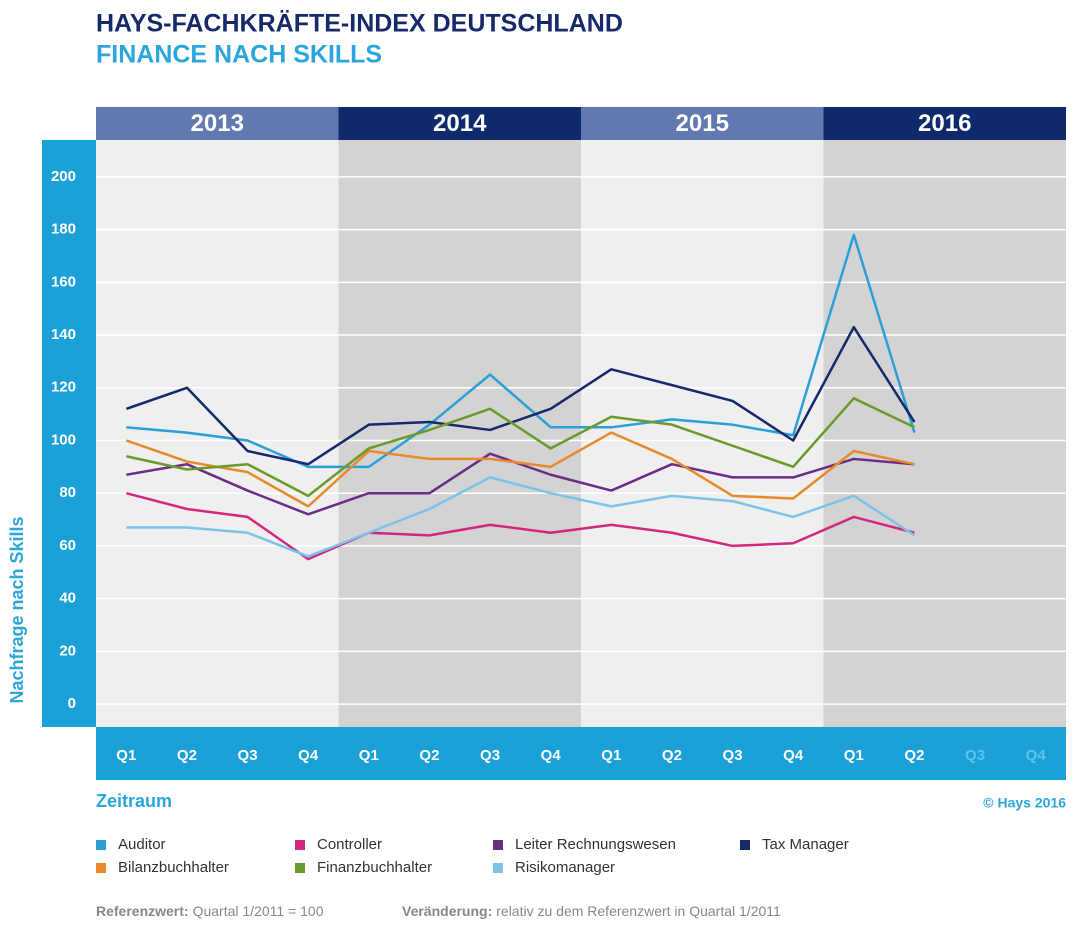 The width and height of the screenshot is (1080, 926). I want to click on y-tick-label: 160, so click(63, 281).